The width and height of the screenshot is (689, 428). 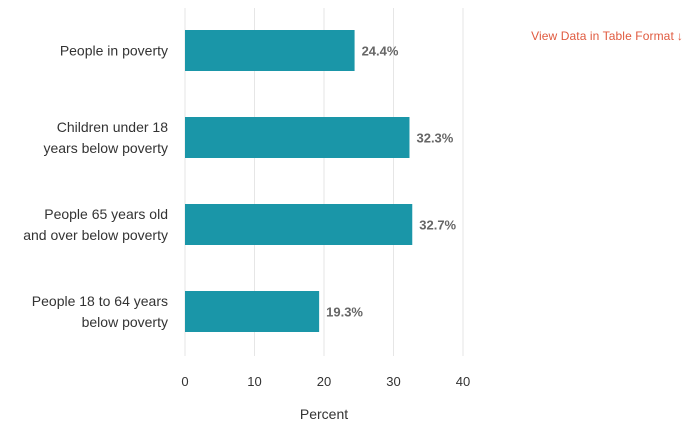 What do you see at coordinates (463, 381) in the screenshot?
I see `x-tick-label-4: 40` at bounding box center [463, 381].